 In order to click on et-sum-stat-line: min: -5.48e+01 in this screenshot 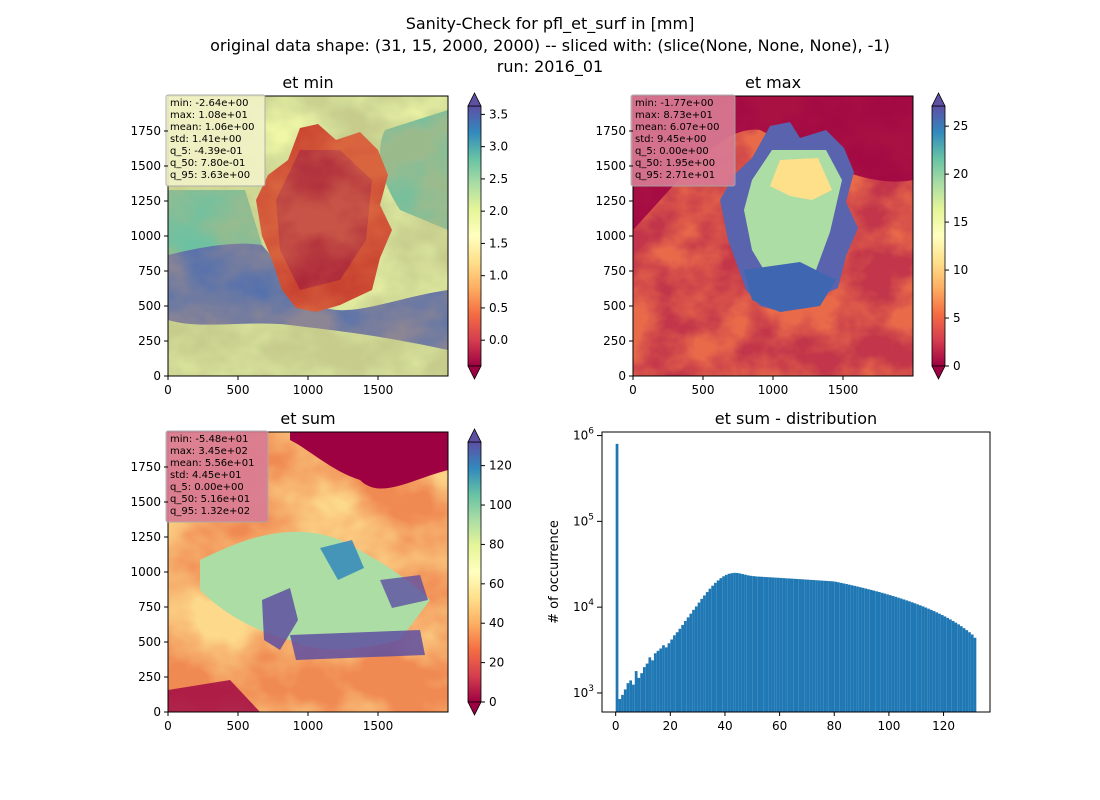, I will do `click(209, 439)`.